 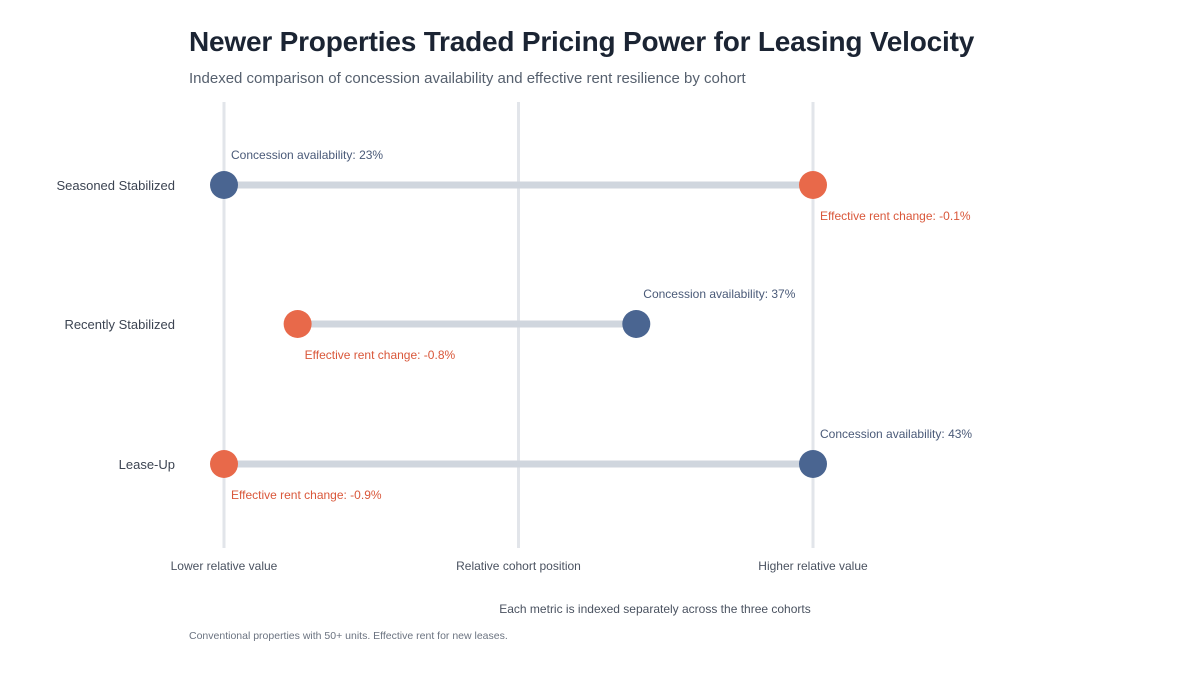 I want to click on rent-data-label: Effective rent change: -0.1%, so click(x=895, y=216).